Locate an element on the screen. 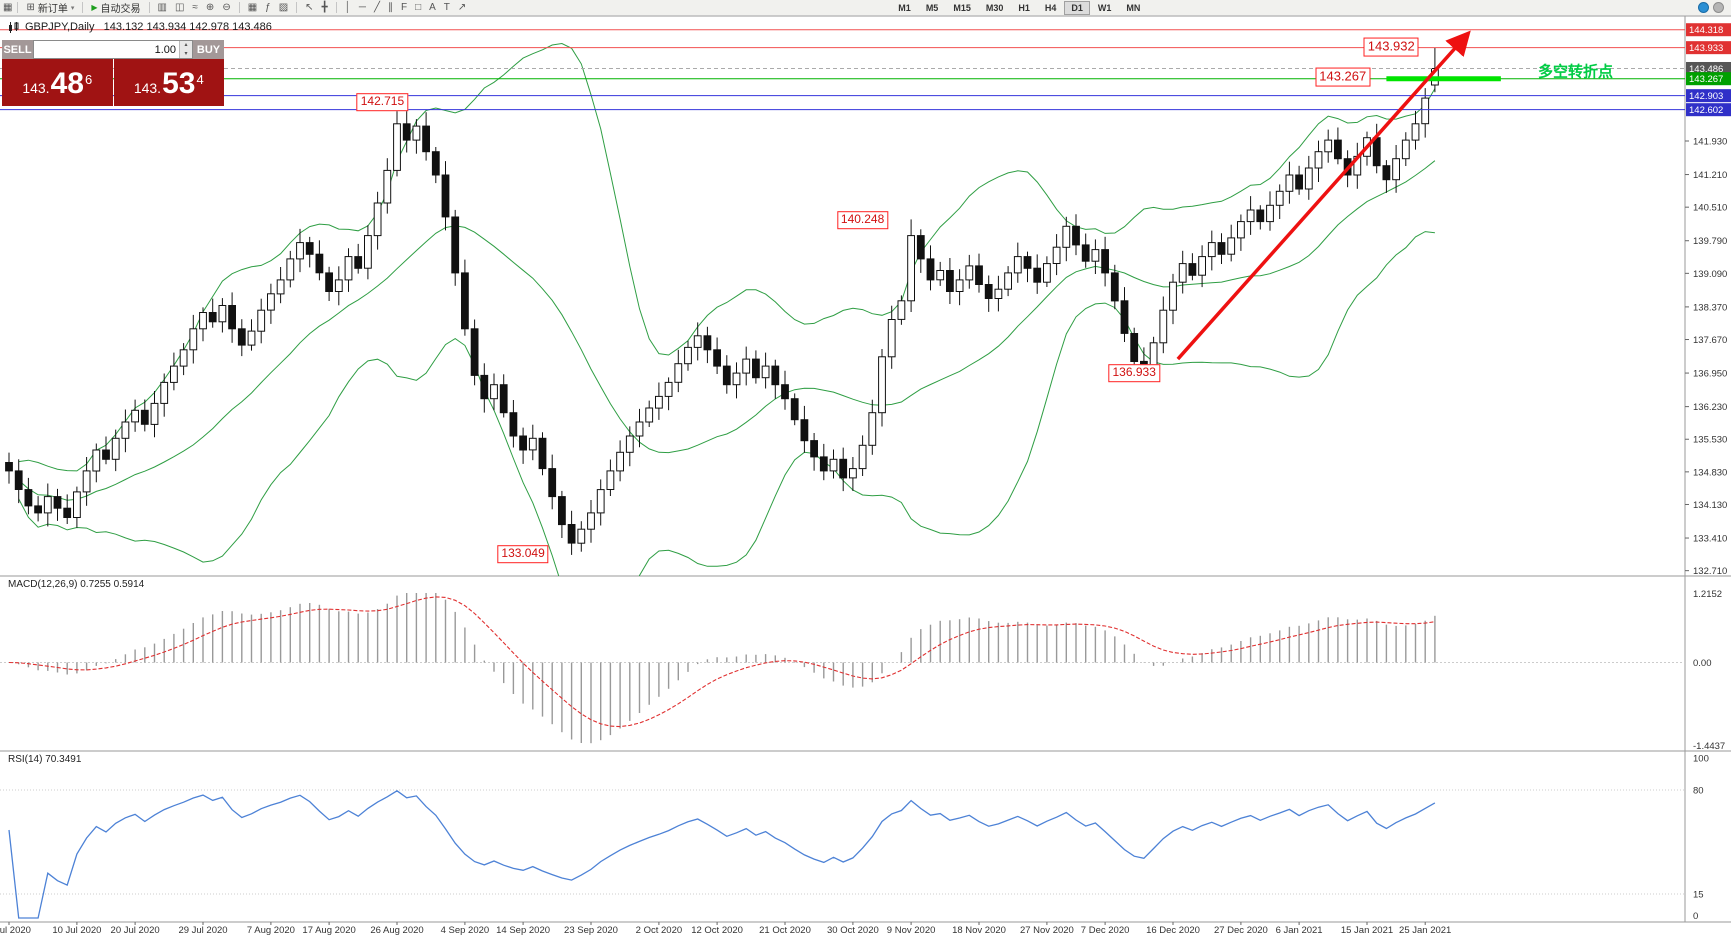 This screenshot has width=1731, height=939. svg-text: 133.410 is located at coordinates (1710, 539).